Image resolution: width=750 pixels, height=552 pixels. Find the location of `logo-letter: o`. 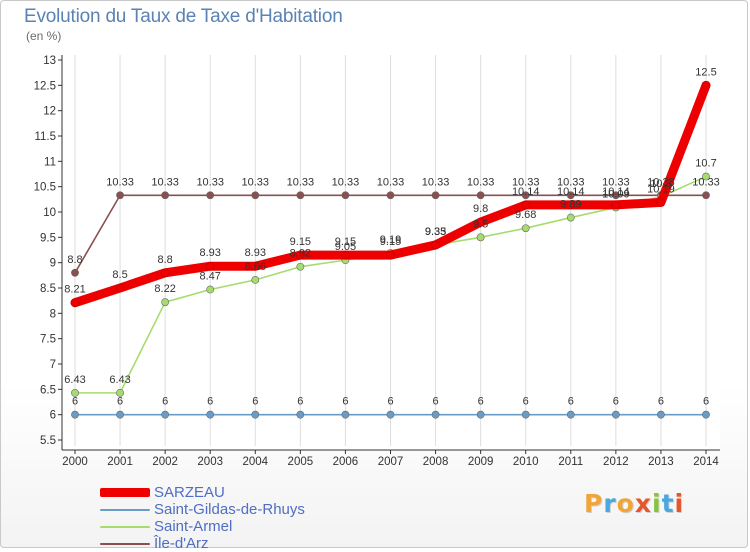

logo-letter: o is located at coordinates (625, 503).